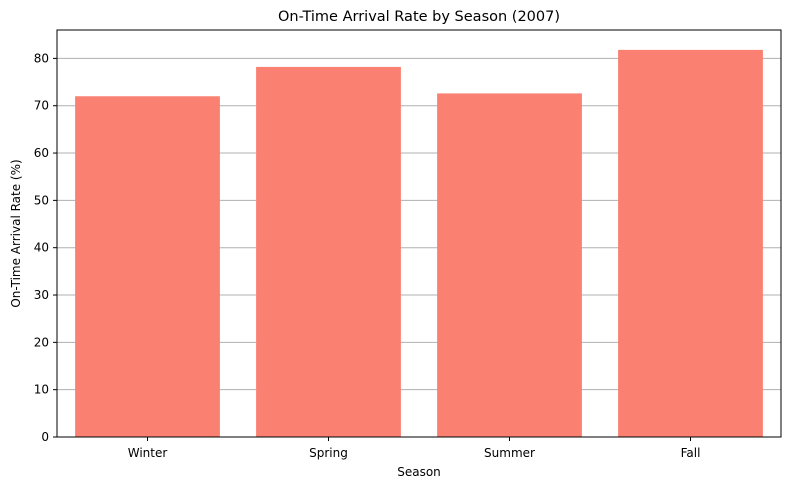  Describe the element at coordinates (509, 453) in the screenshot. I see `x-tick-label: Summer` at that location.